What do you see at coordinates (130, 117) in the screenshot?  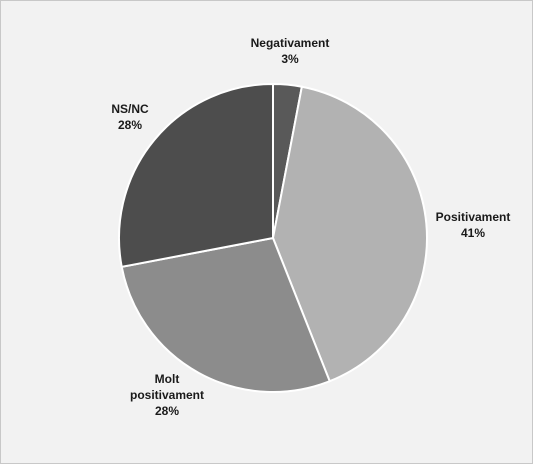 I see `slice-label-ns-nc: NS/NC 28%` at bounding box center [130, 117].